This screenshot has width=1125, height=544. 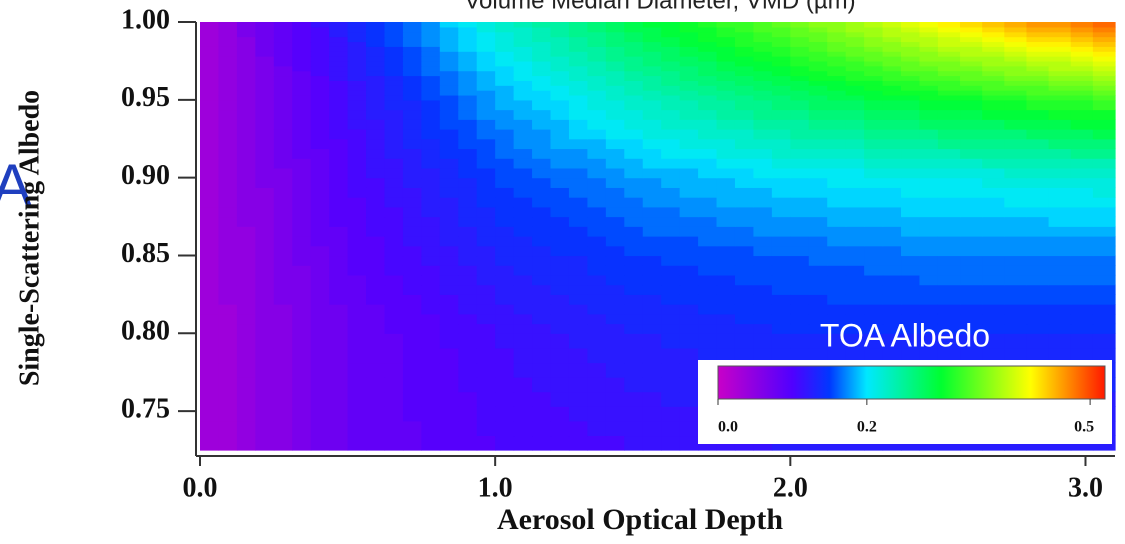 I want to click on side-text: A, so click(x=16, y=185).